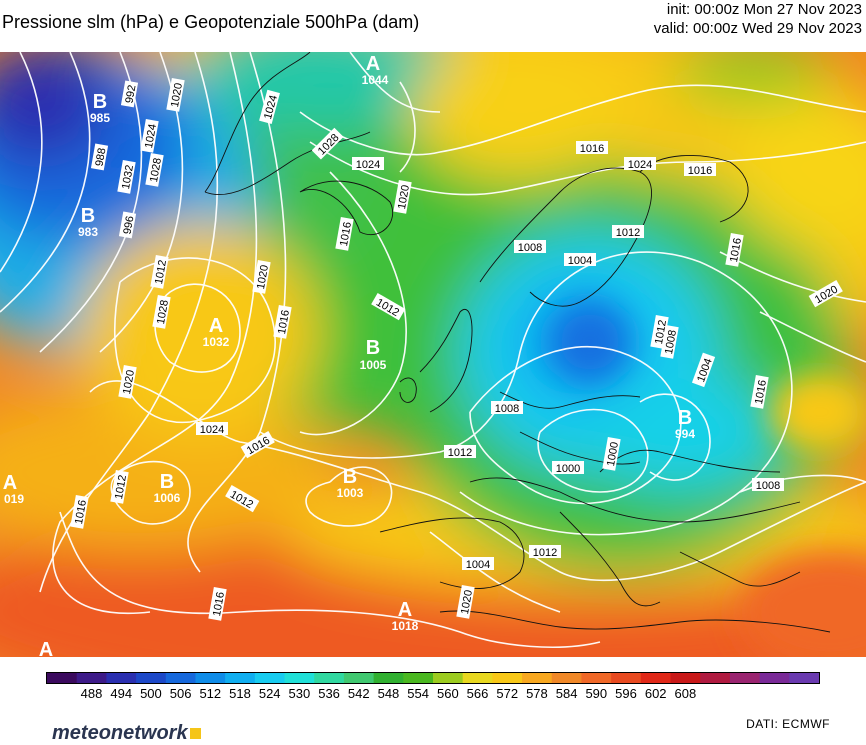 The image size is (866, 745). What do you see at coordinates (329, 693) in the screenshot?
I see `colorbar-tick-label: 536` at bounding box center [329, 693].